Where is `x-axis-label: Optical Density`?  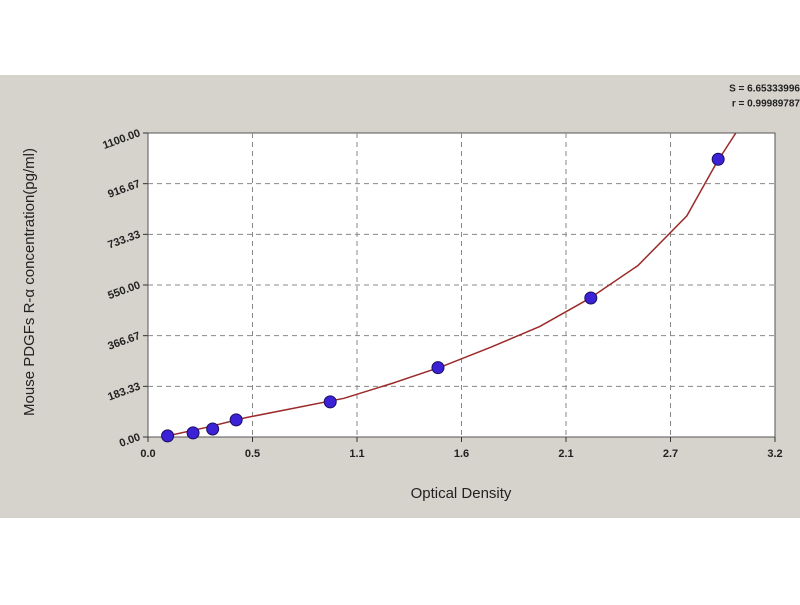
x-axis-label: Optical Density is located at coordinates (461, 493).